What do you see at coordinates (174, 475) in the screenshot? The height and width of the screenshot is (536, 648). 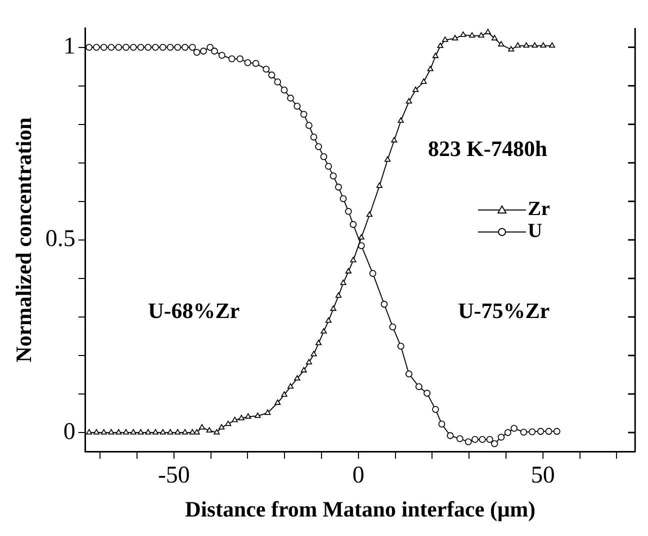 I see `x-tick-label: -50` at bounding box center [174, 475].